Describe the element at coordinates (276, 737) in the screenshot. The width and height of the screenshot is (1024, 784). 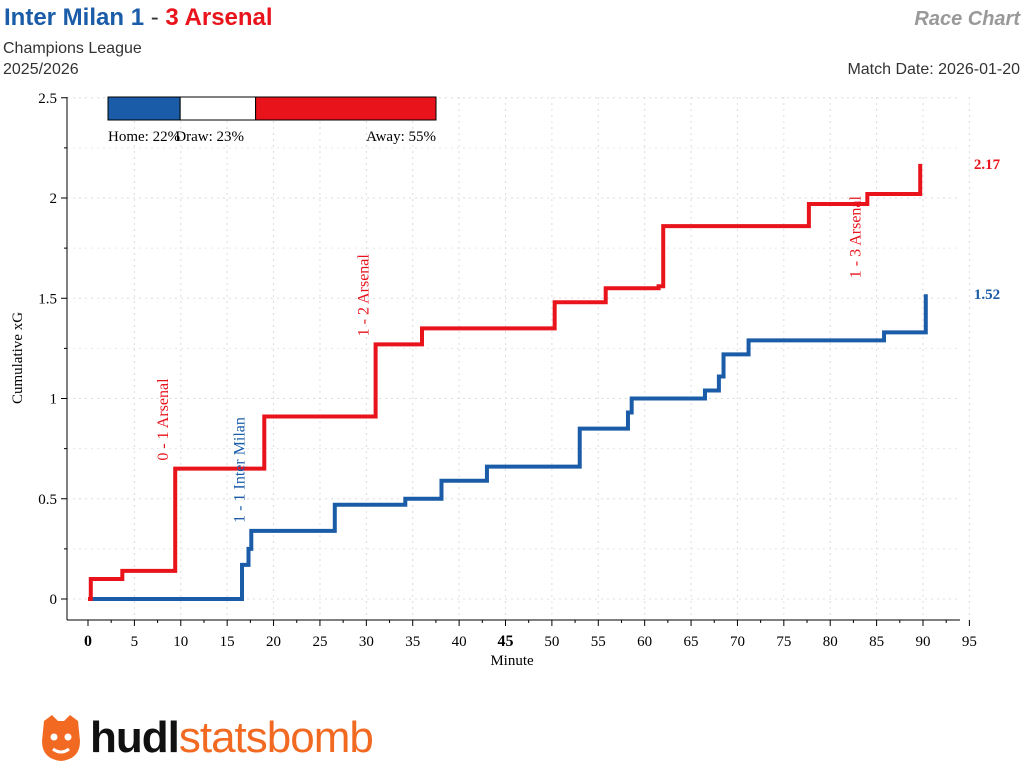
I see `brand-name-statsbomb: statsbomb` at that location.